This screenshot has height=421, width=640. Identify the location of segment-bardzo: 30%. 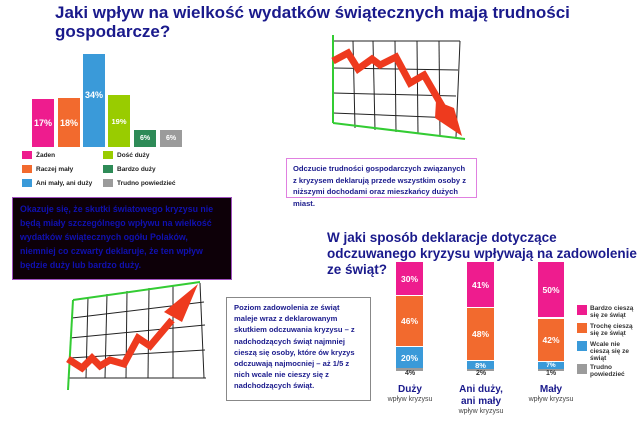
(409, 278).